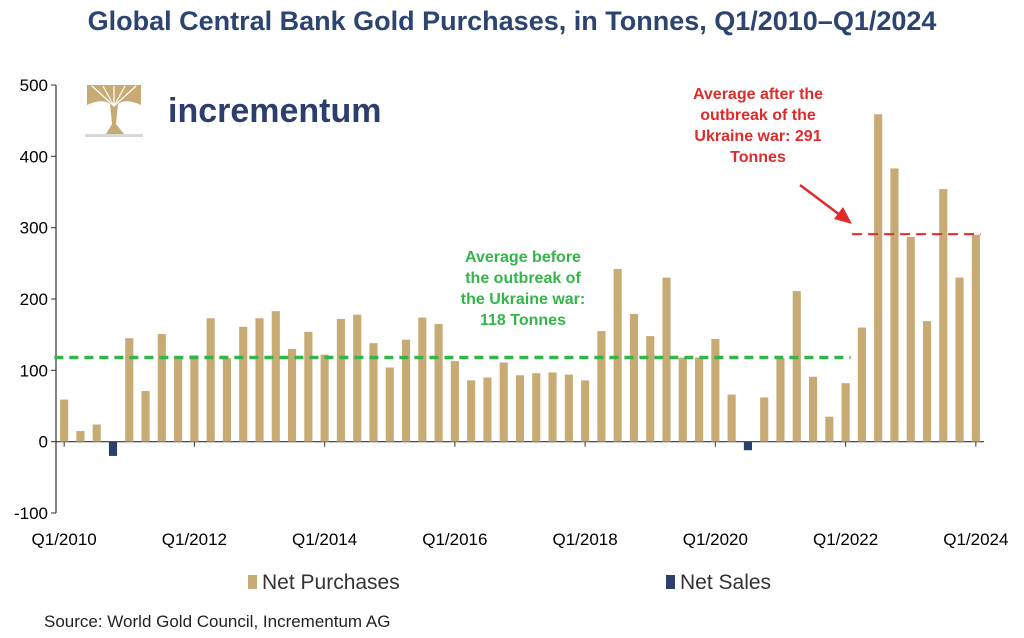  Describe the element at coordinates (194, 539) in the screenshot. I see `x-tick-label: Q1/2012` at that location.